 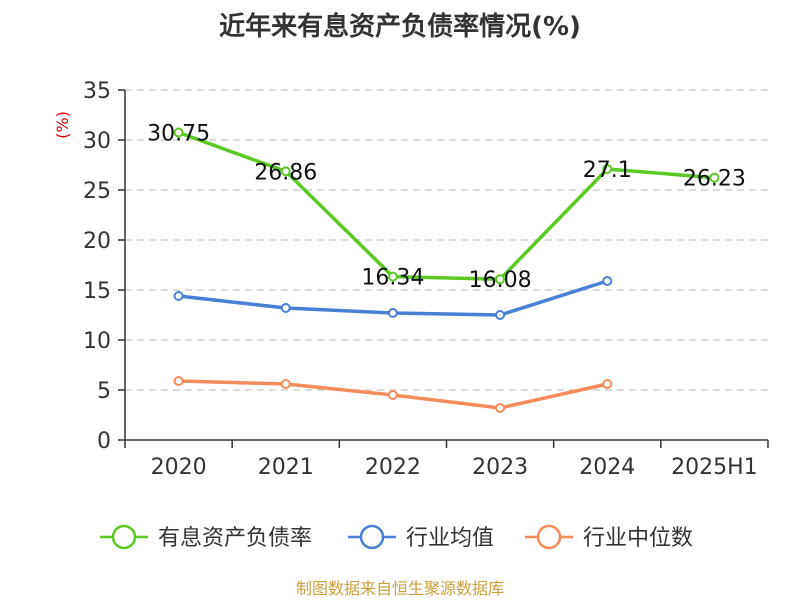 I want to click on x-tick-label: 2022, so click(x=393, y=467).